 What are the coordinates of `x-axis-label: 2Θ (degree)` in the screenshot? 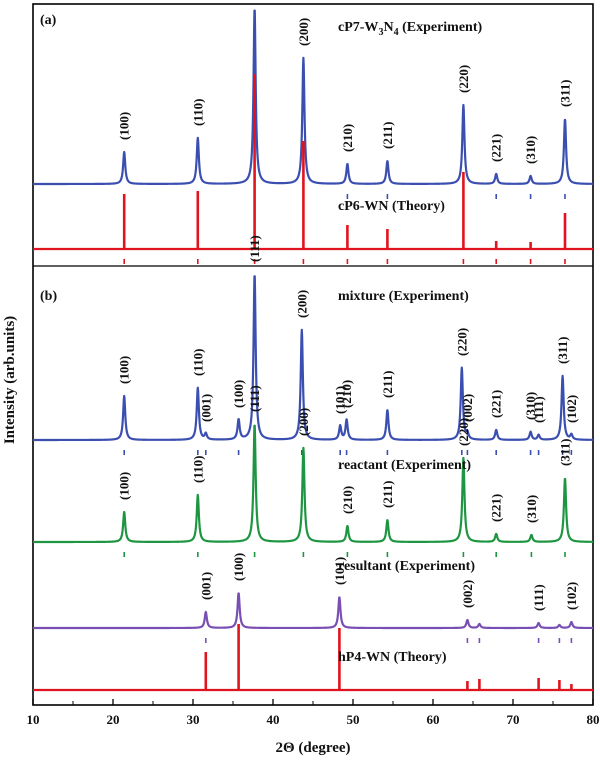 It's located at (312, 748).